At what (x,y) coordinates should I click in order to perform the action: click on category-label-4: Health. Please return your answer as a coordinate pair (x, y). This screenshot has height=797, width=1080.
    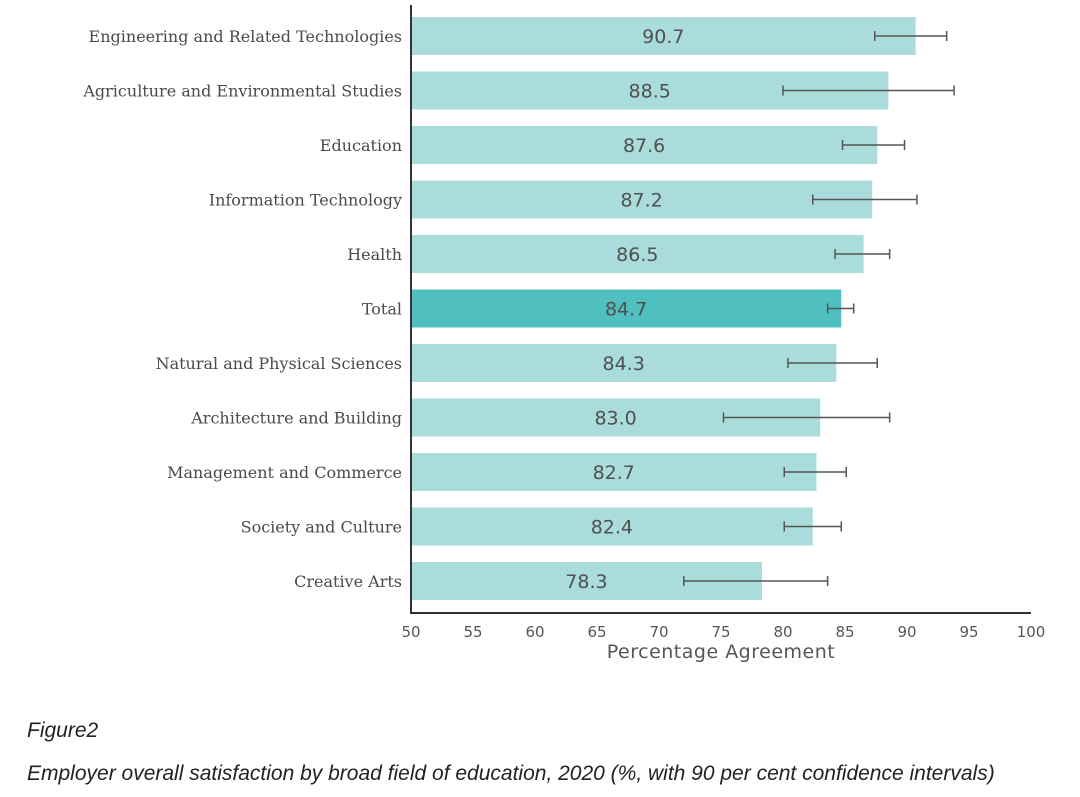
    Looking at the image, I should click on (374, 254).